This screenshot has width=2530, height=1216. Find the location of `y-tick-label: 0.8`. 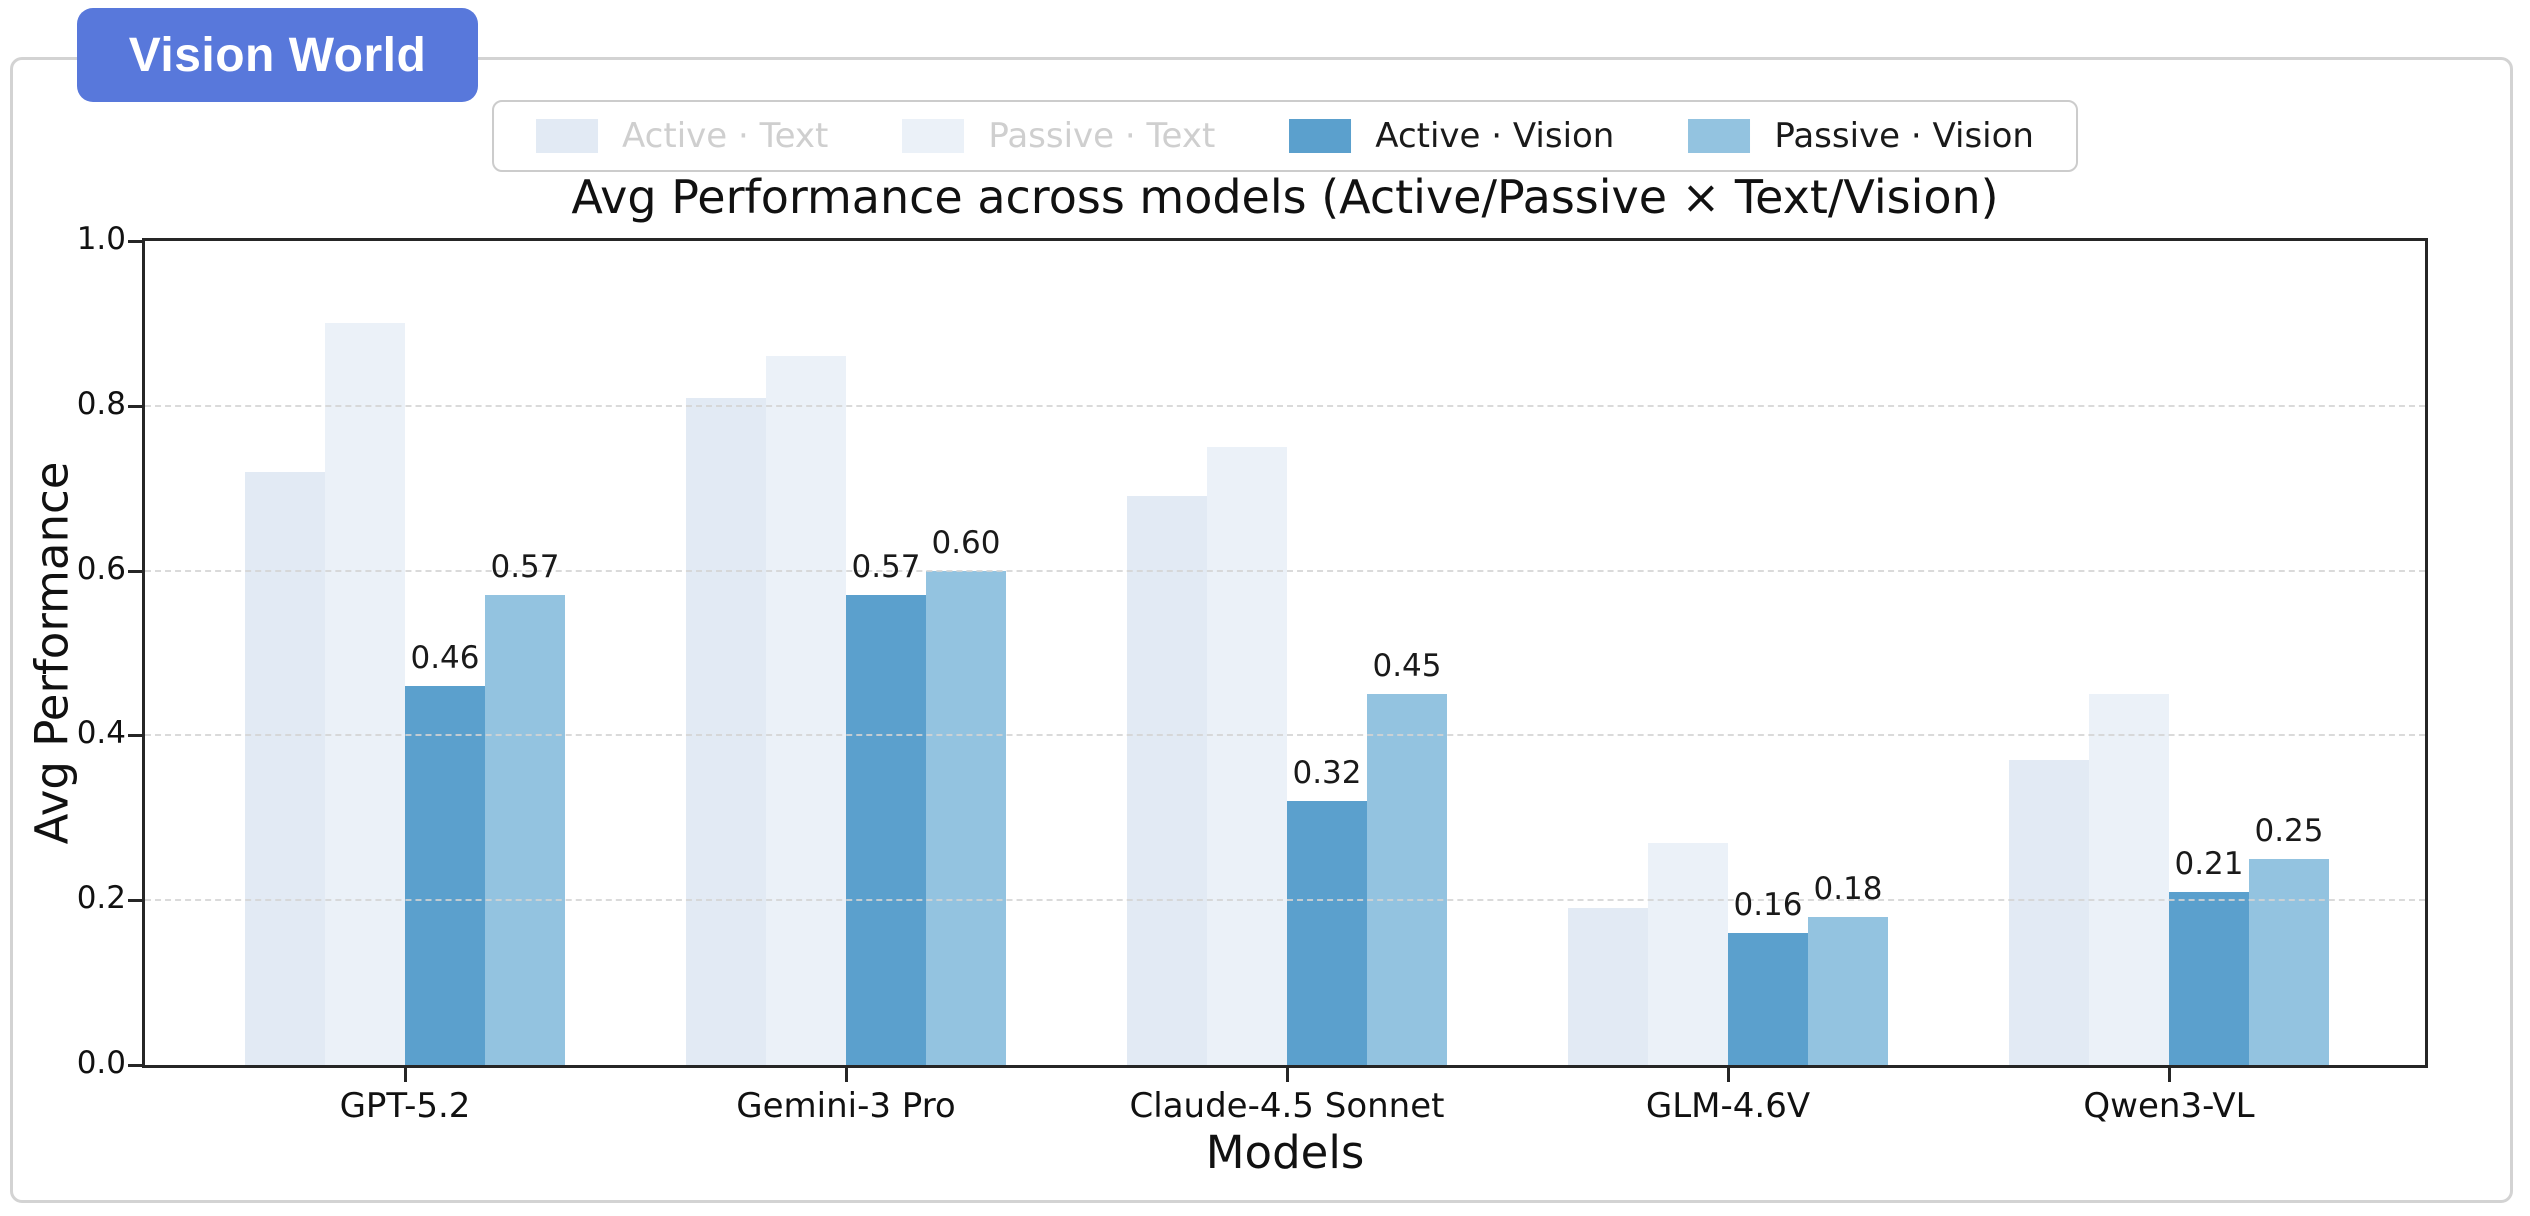

y-tick-label: 0.8 is located at coordinates (101, 404).